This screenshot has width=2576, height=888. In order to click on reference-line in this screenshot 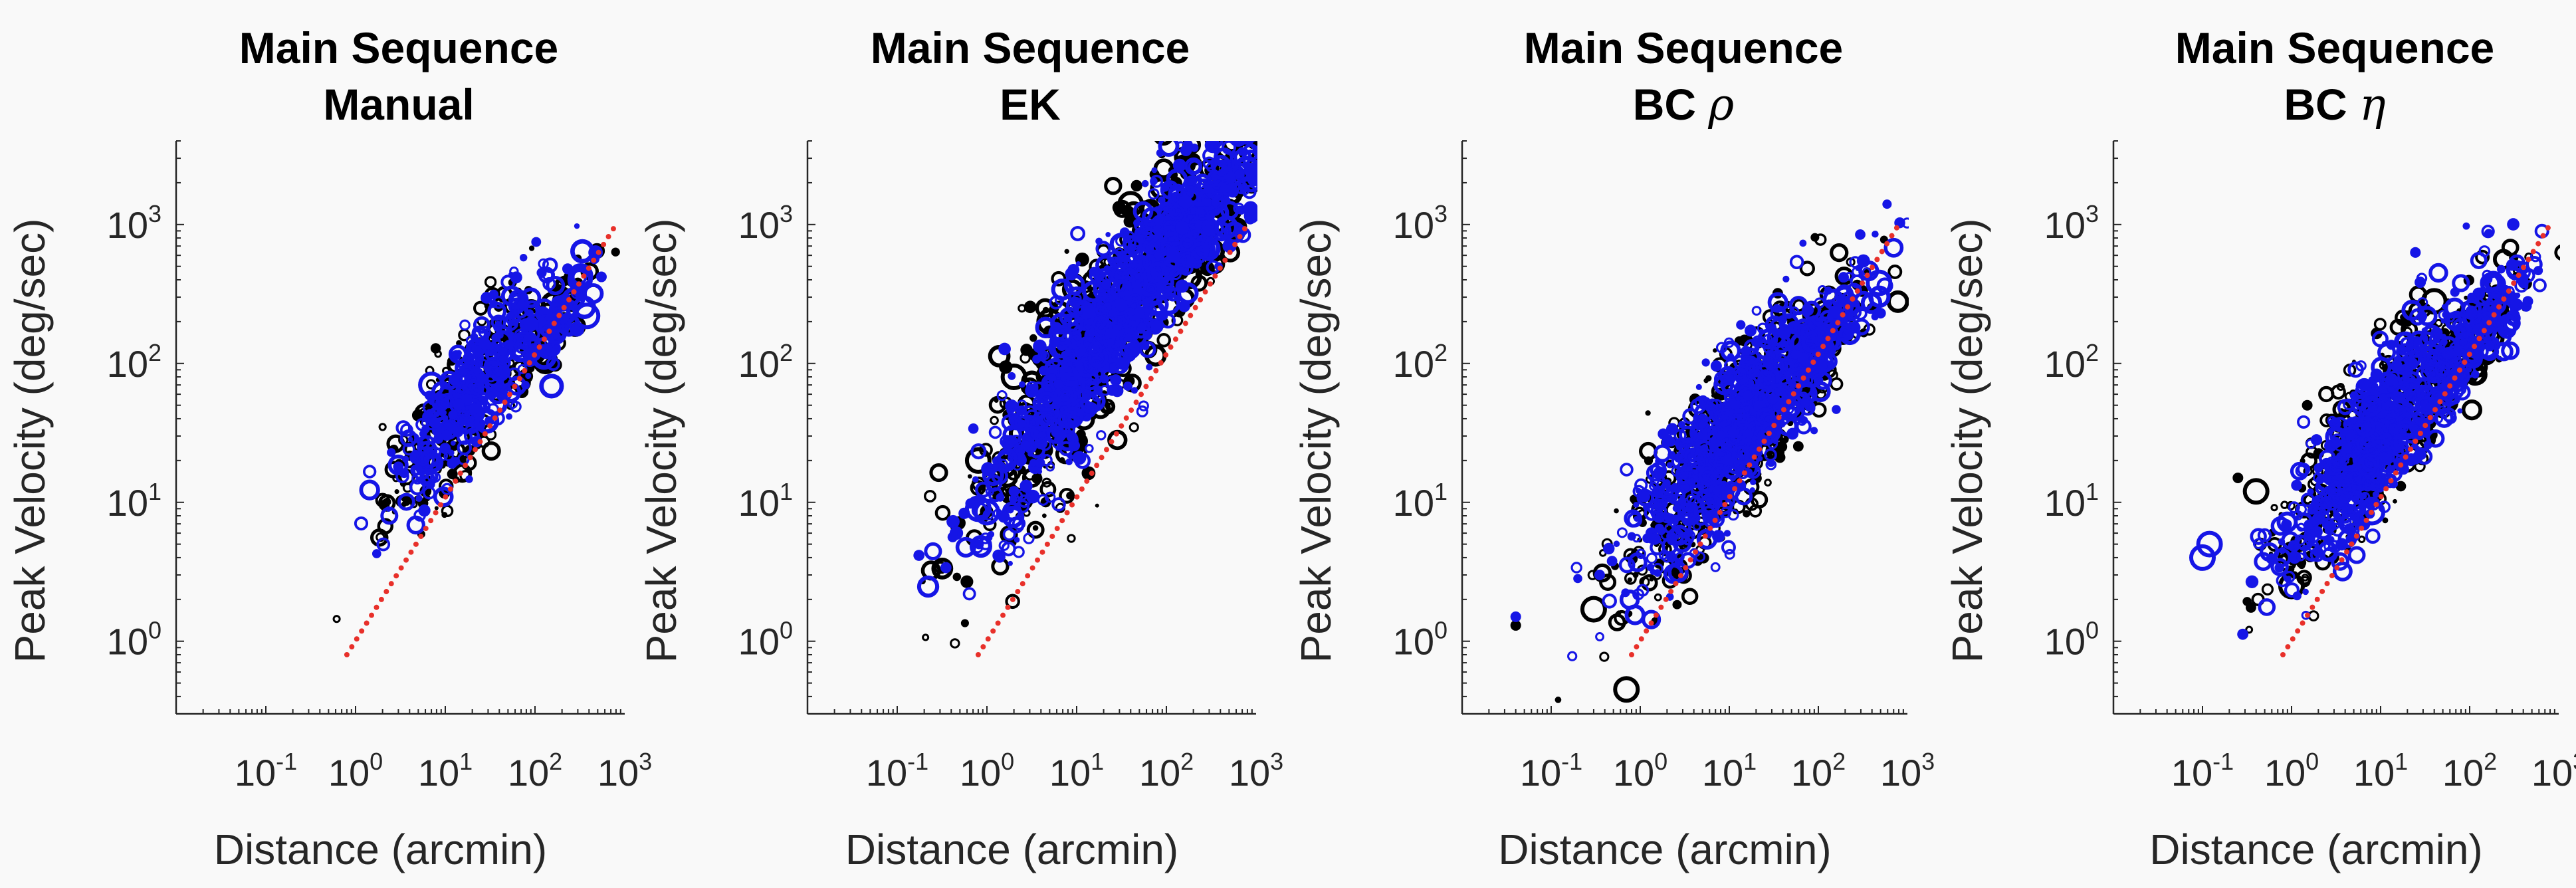, I will do `click(1112, 439)`.